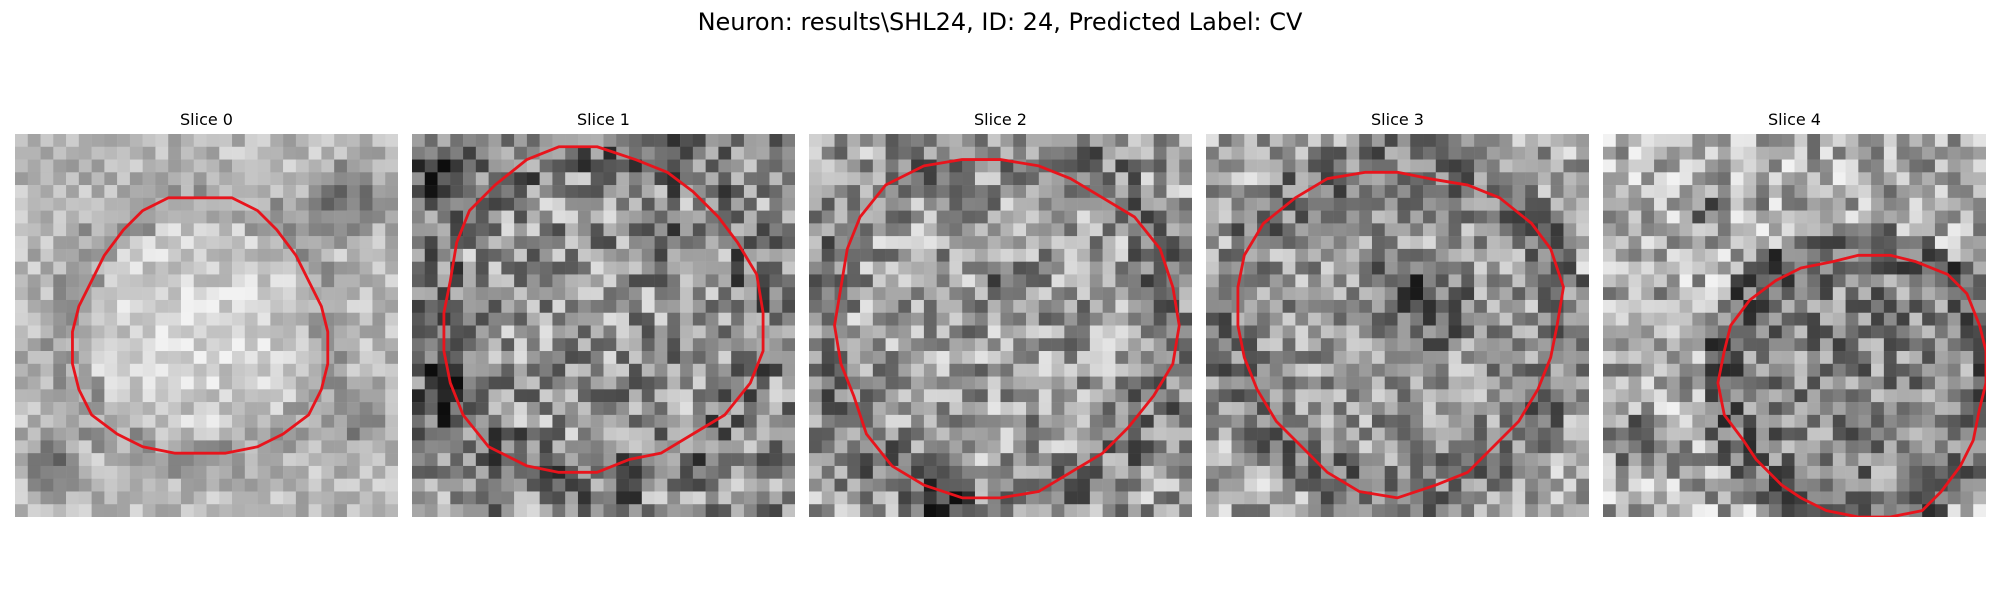 Image resolution: width=2000 pixels, height=600 pixels. I want to click on slice-title: Slice 4, so click(1794, 119).